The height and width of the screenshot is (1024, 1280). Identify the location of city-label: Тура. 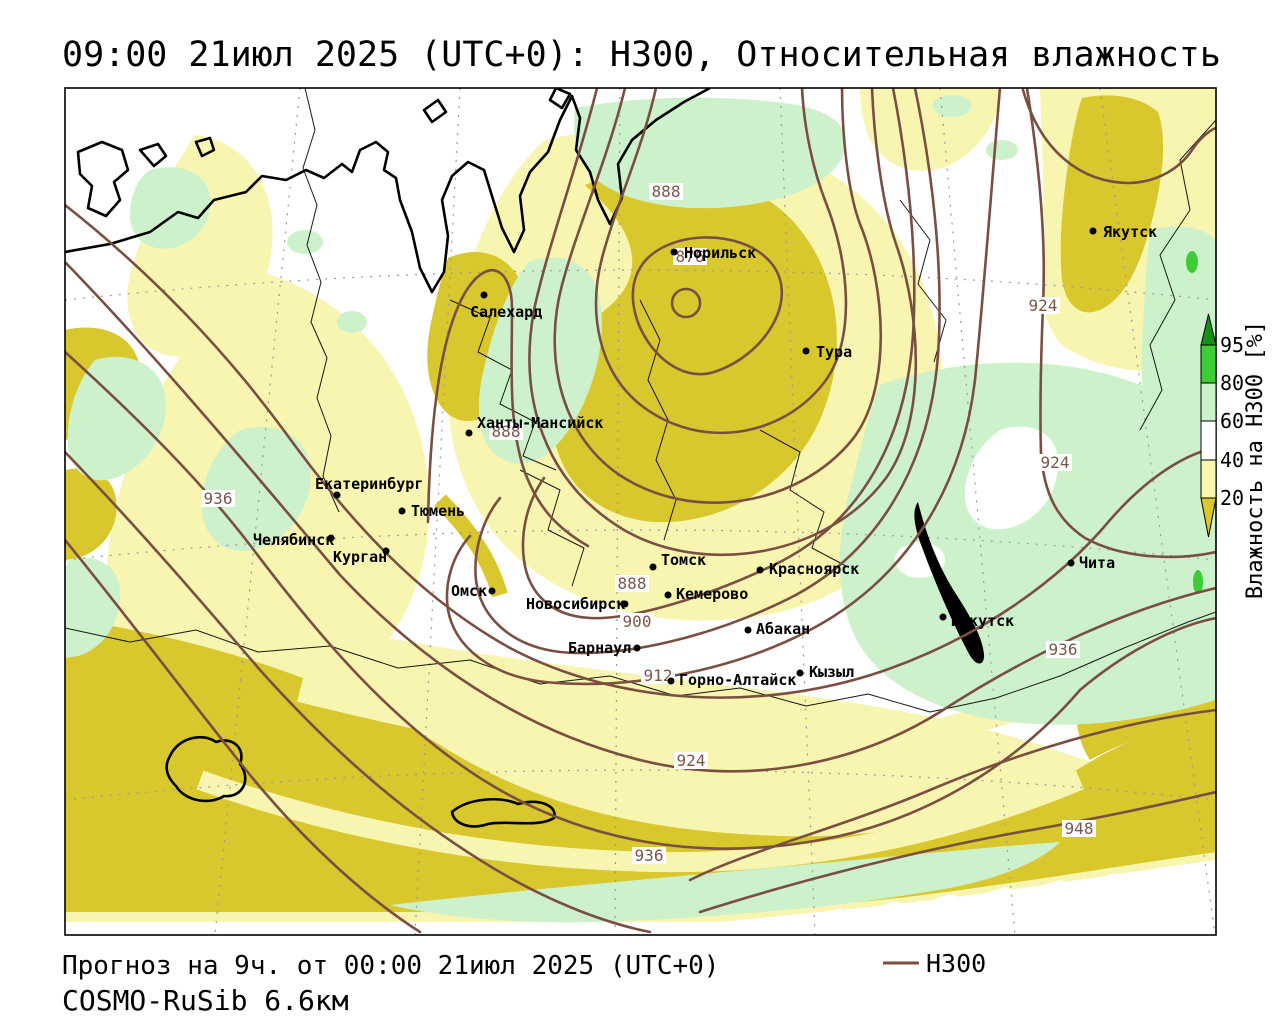
(834, 352).